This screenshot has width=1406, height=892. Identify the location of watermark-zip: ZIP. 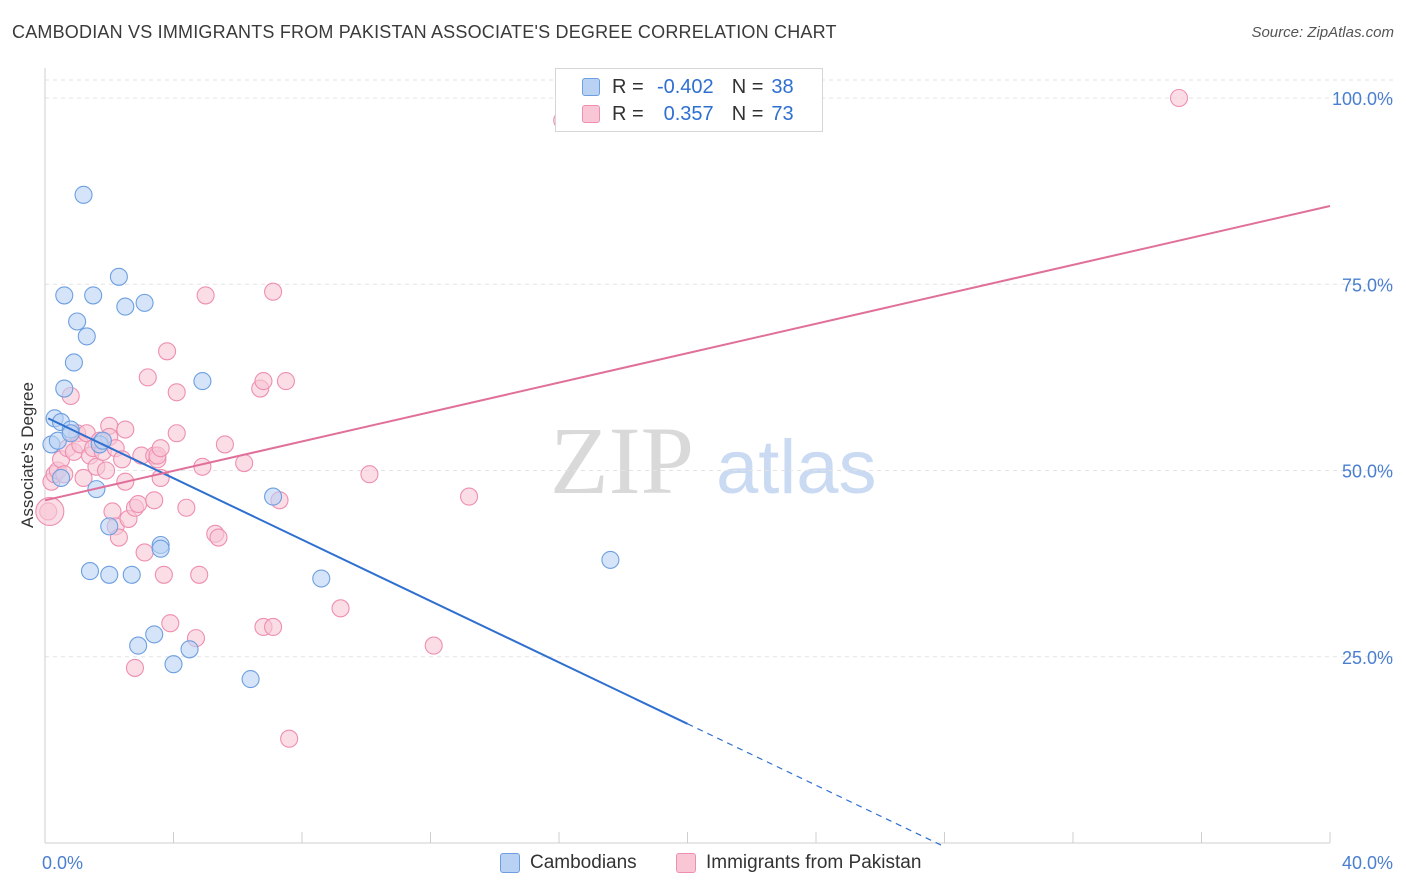
(622, 460).